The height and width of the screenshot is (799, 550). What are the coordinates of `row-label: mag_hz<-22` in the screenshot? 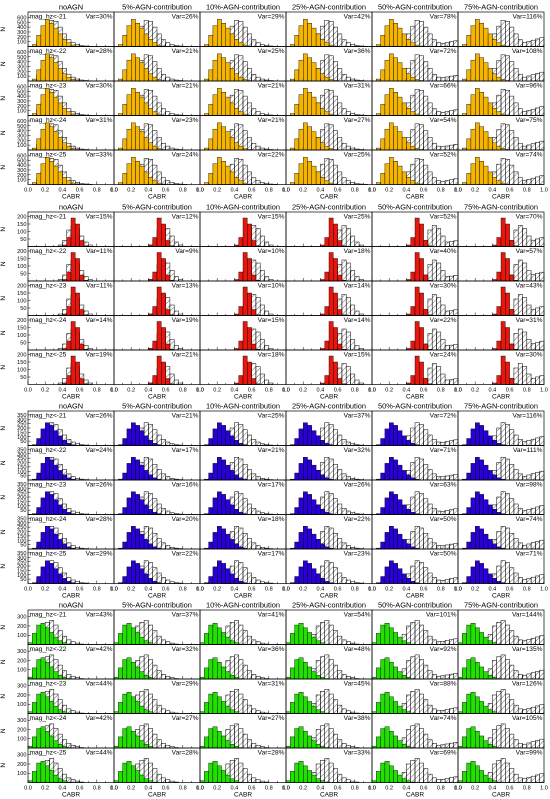 It's located at (48, 251).